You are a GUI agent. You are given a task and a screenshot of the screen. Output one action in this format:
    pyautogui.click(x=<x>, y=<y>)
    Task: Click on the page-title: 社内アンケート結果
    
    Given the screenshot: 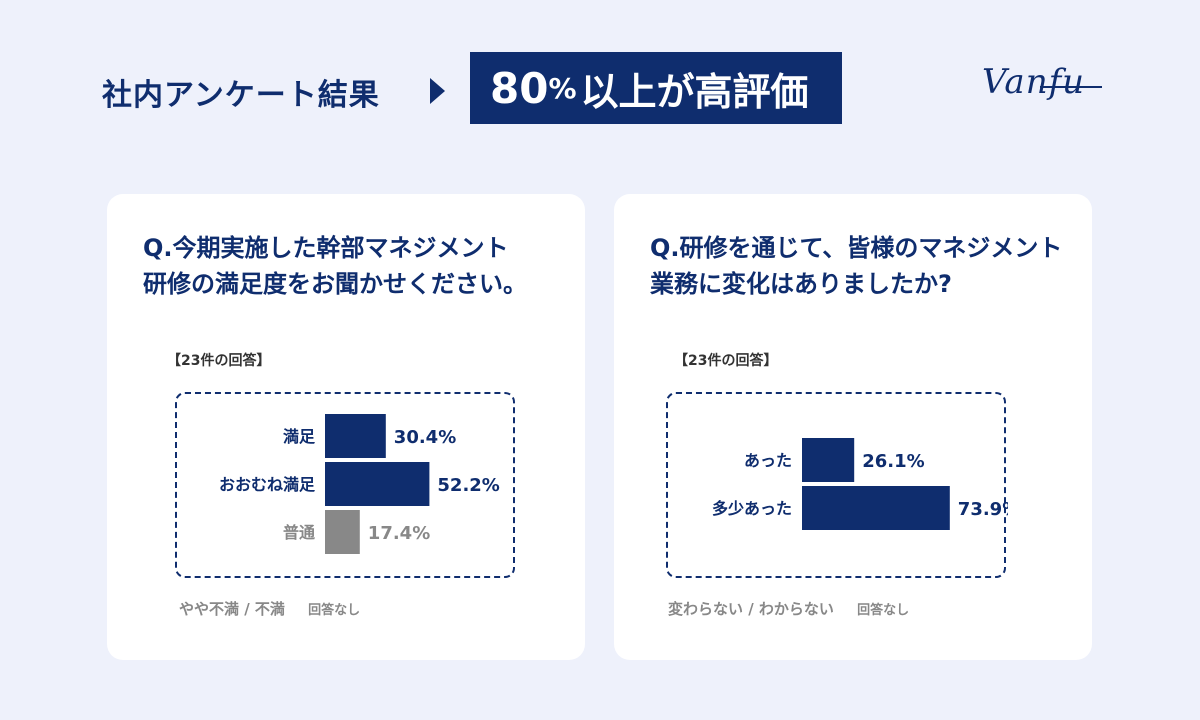 What is the action you would take?
    pyautogui.click(x=241, y=95)
    